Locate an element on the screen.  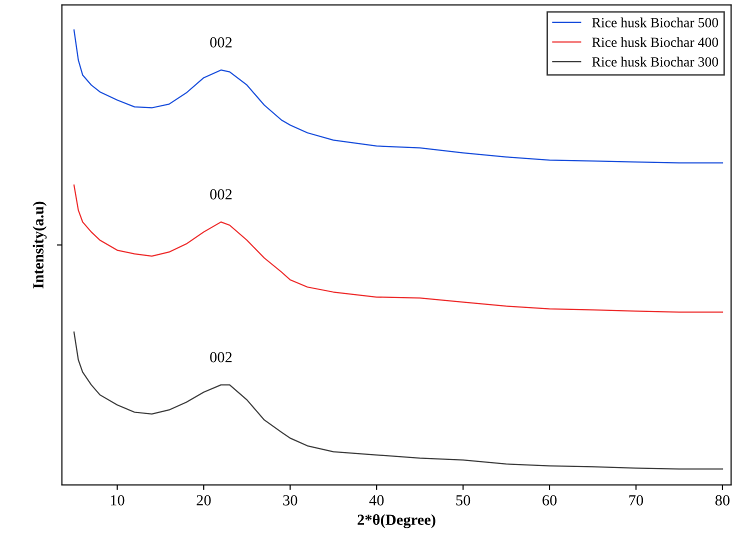
legend-label: Rice husk Biochar 300 is located at coordinates (655, 61).